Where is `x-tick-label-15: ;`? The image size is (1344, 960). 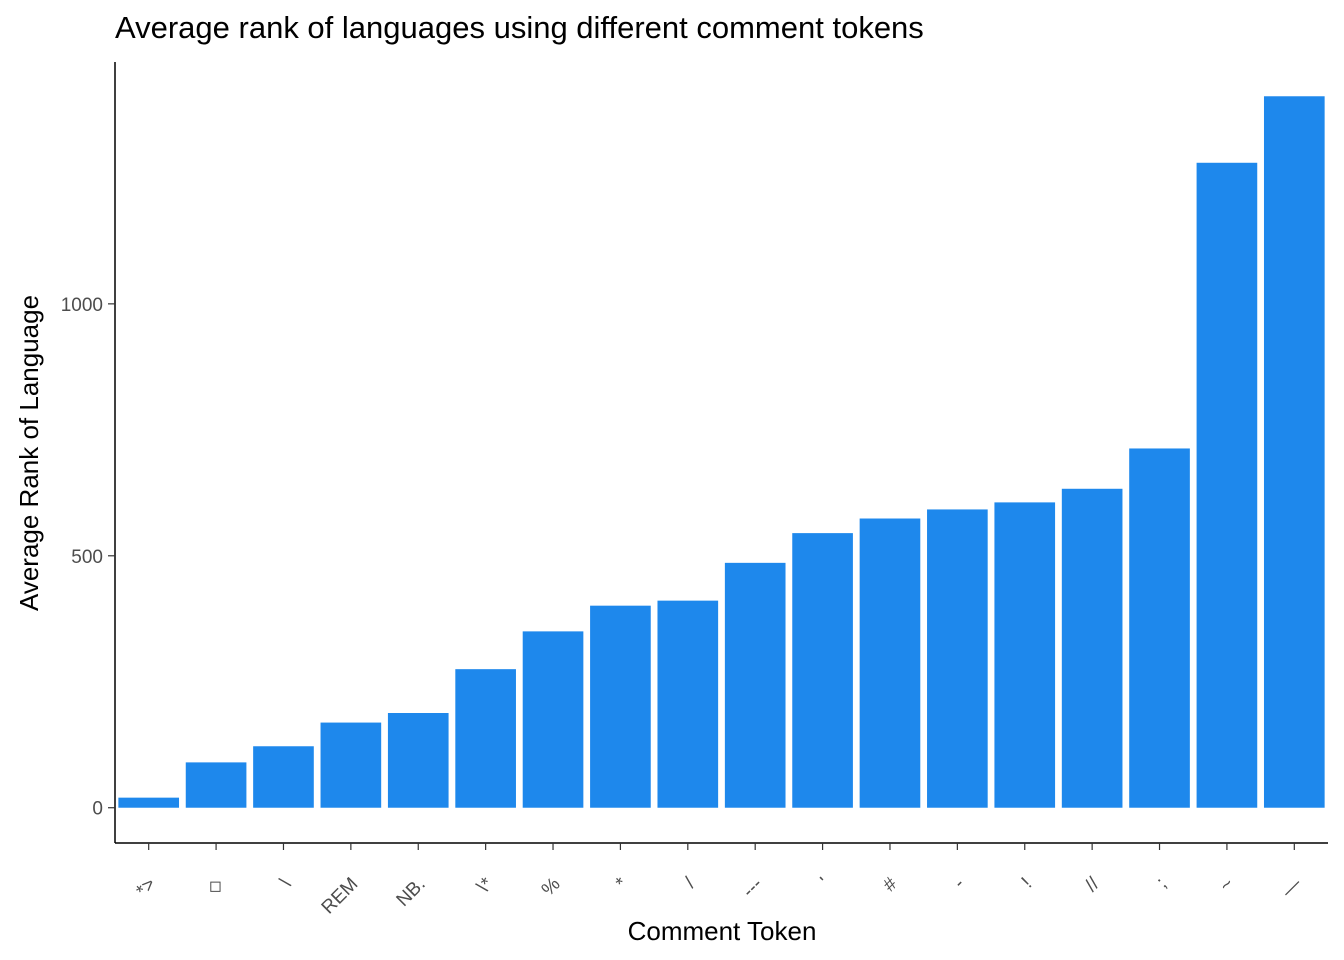
x-tick-label-15: ; is located at coordinates (1161, 883).